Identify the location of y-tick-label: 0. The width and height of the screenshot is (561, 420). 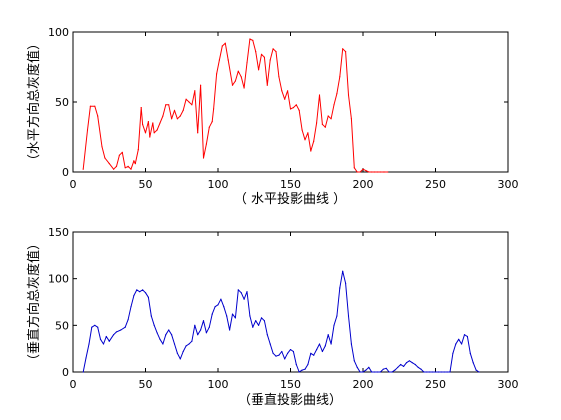
(65, 372).